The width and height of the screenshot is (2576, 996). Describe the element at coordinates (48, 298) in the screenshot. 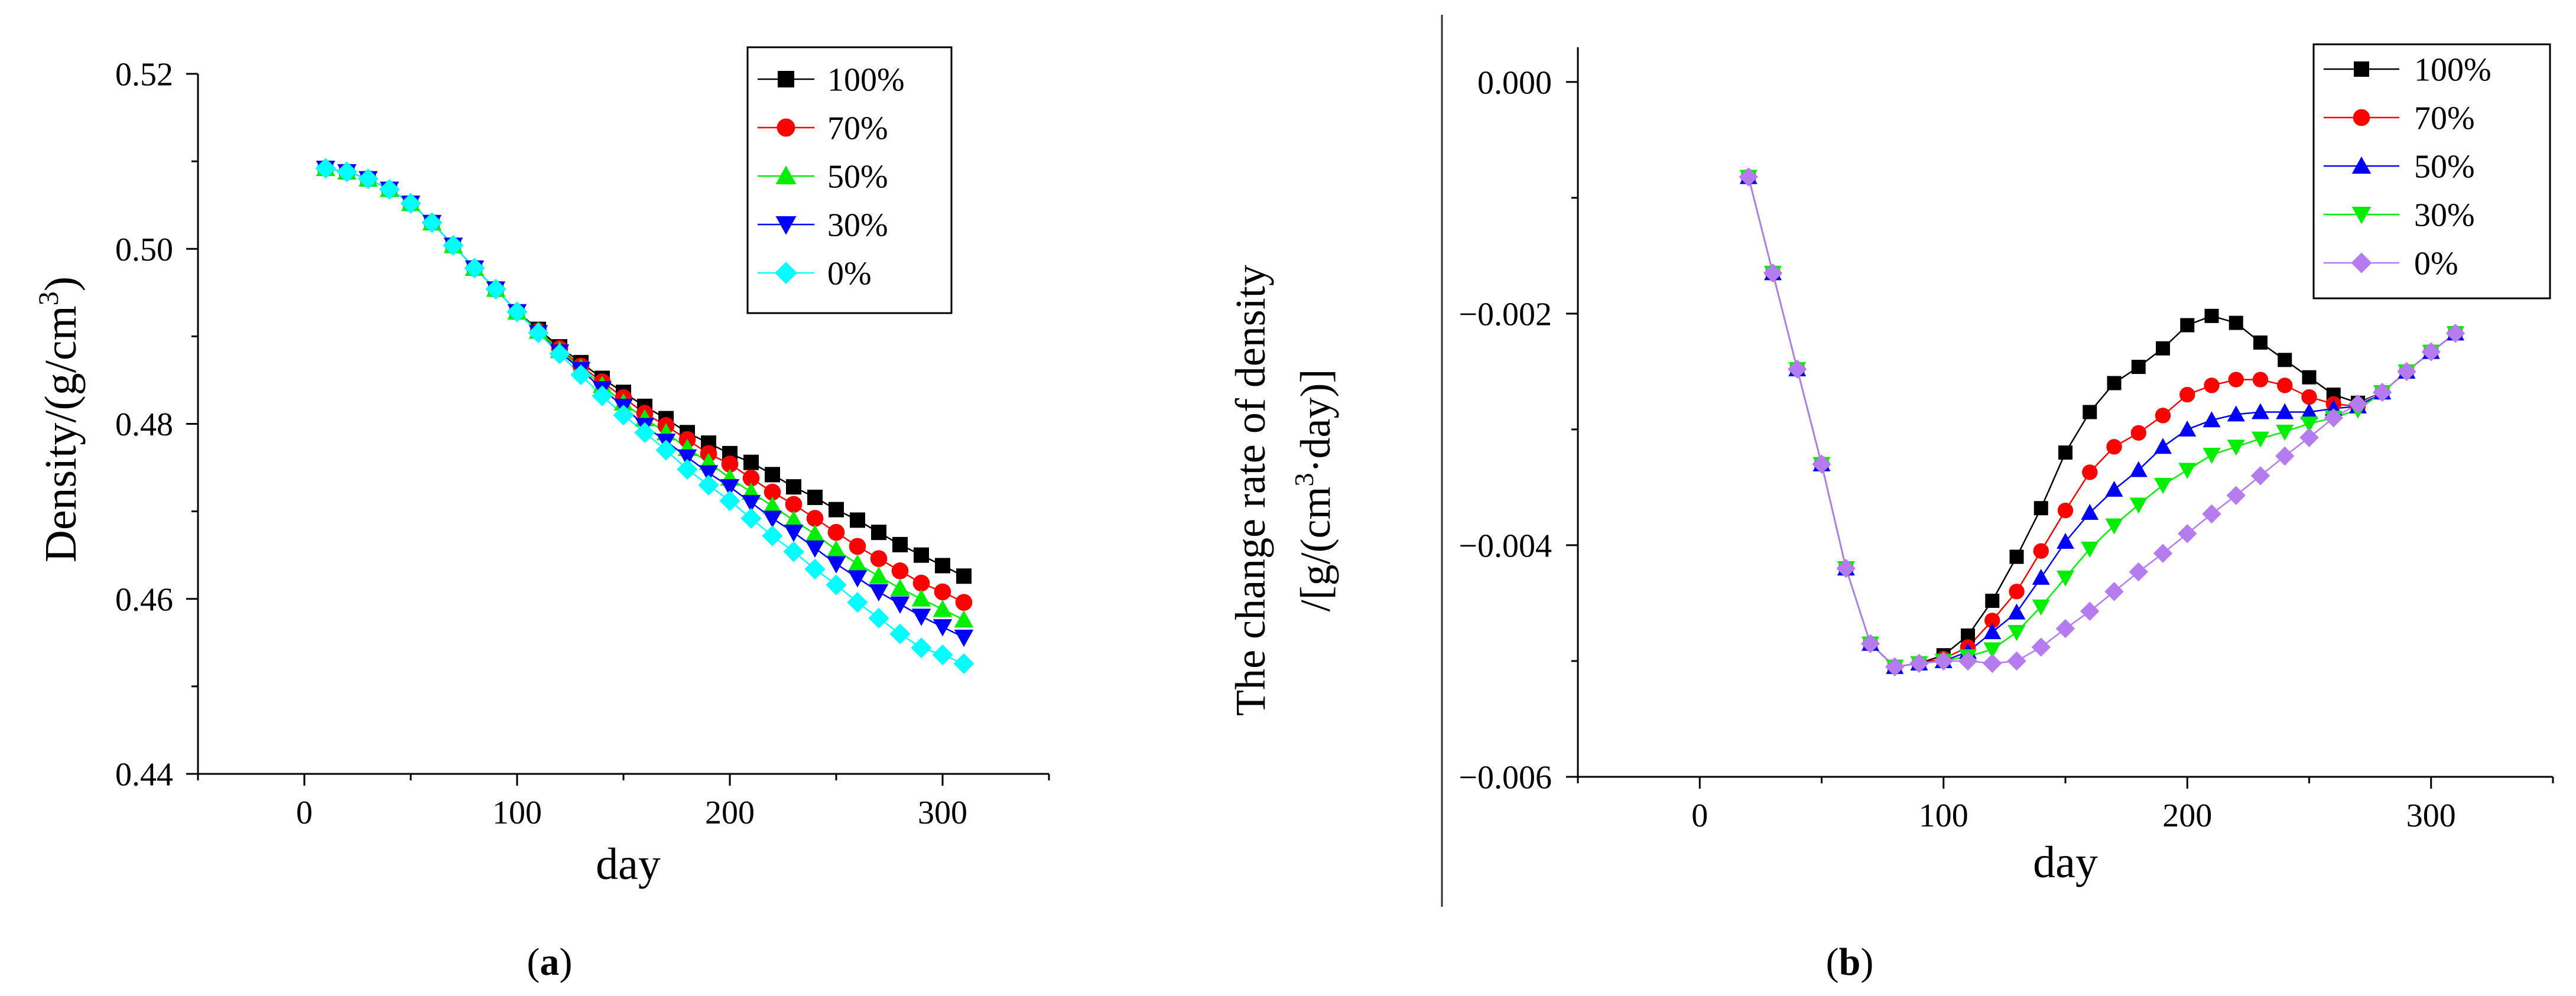

I see `panel-a-y-axis-label-superscript: 3` at that location.